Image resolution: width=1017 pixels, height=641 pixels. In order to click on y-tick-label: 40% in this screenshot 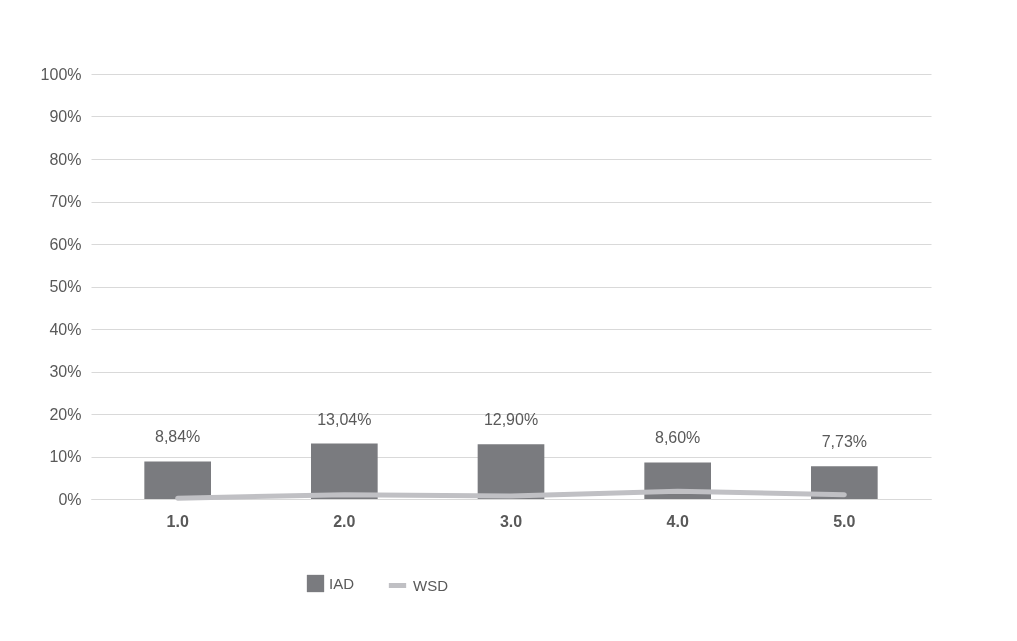, I will do `click(65, 329)`.